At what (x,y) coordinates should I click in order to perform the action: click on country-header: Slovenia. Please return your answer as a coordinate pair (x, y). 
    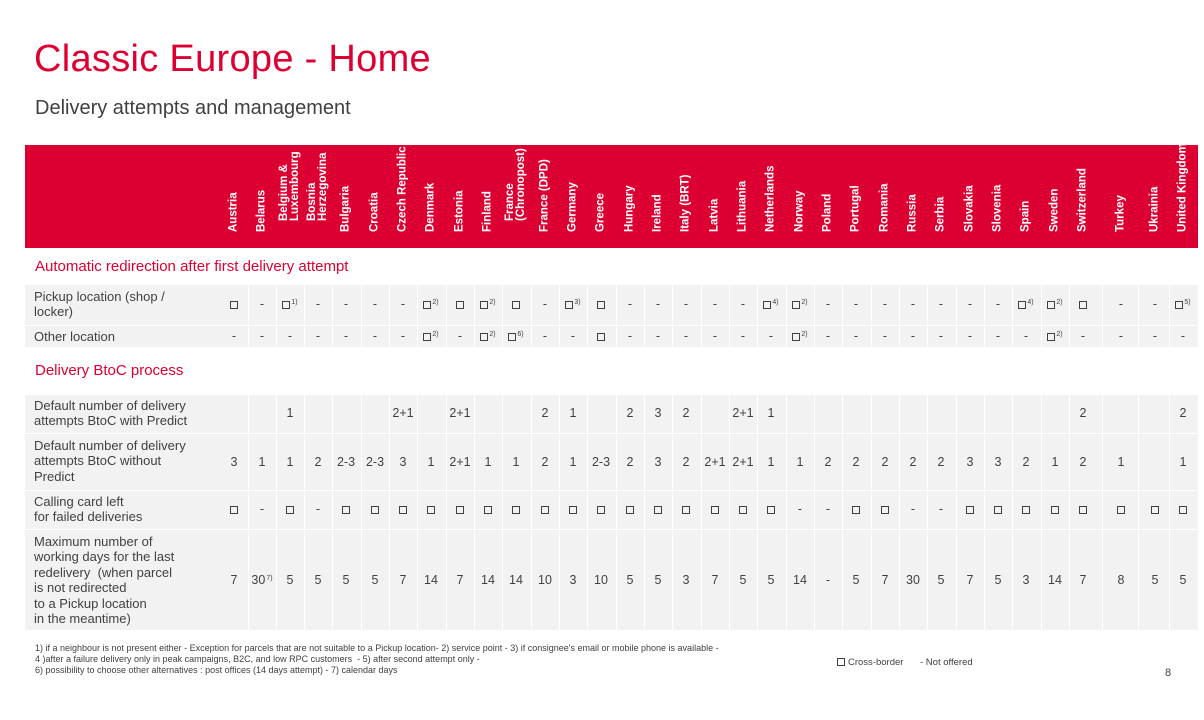
    Looking at the image, I should click on (998, 193).